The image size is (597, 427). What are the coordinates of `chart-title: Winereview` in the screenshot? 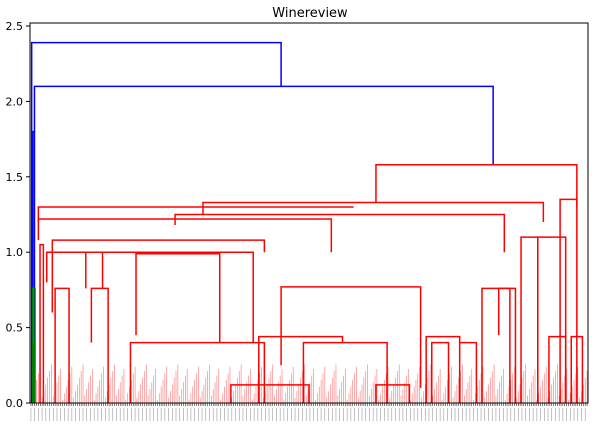 It's located at (310, 13).